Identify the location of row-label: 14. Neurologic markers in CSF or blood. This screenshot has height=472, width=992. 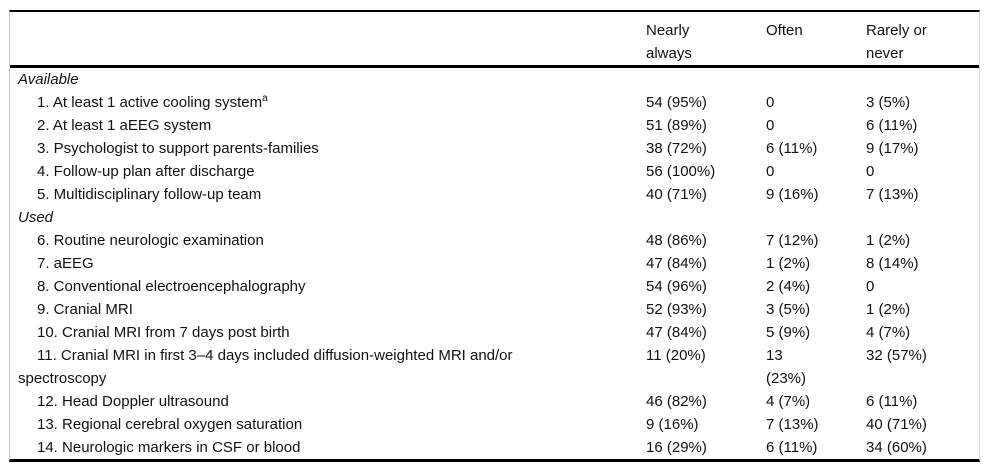
(328, 447).